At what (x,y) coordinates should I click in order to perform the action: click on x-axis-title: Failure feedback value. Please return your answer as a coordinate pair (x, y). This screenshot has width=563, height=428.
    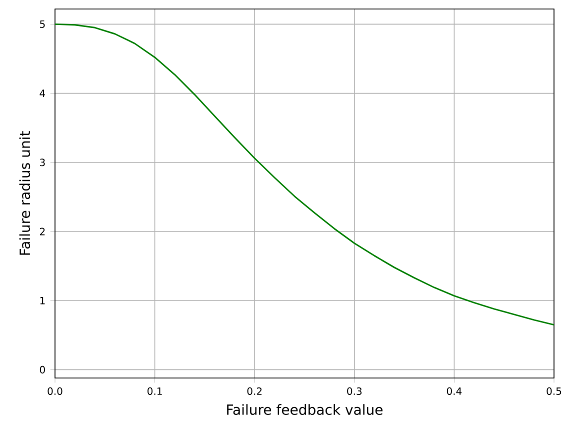
    Looking at the image, I should click on (305, 409).